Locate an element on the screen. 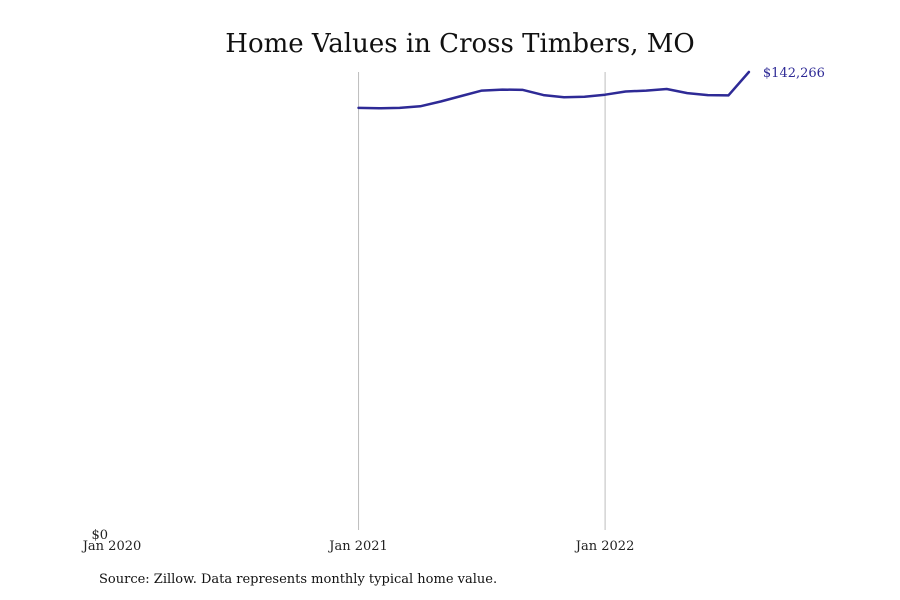  x-tick-label: Jan 2020 is located at coordinates (111, 546).